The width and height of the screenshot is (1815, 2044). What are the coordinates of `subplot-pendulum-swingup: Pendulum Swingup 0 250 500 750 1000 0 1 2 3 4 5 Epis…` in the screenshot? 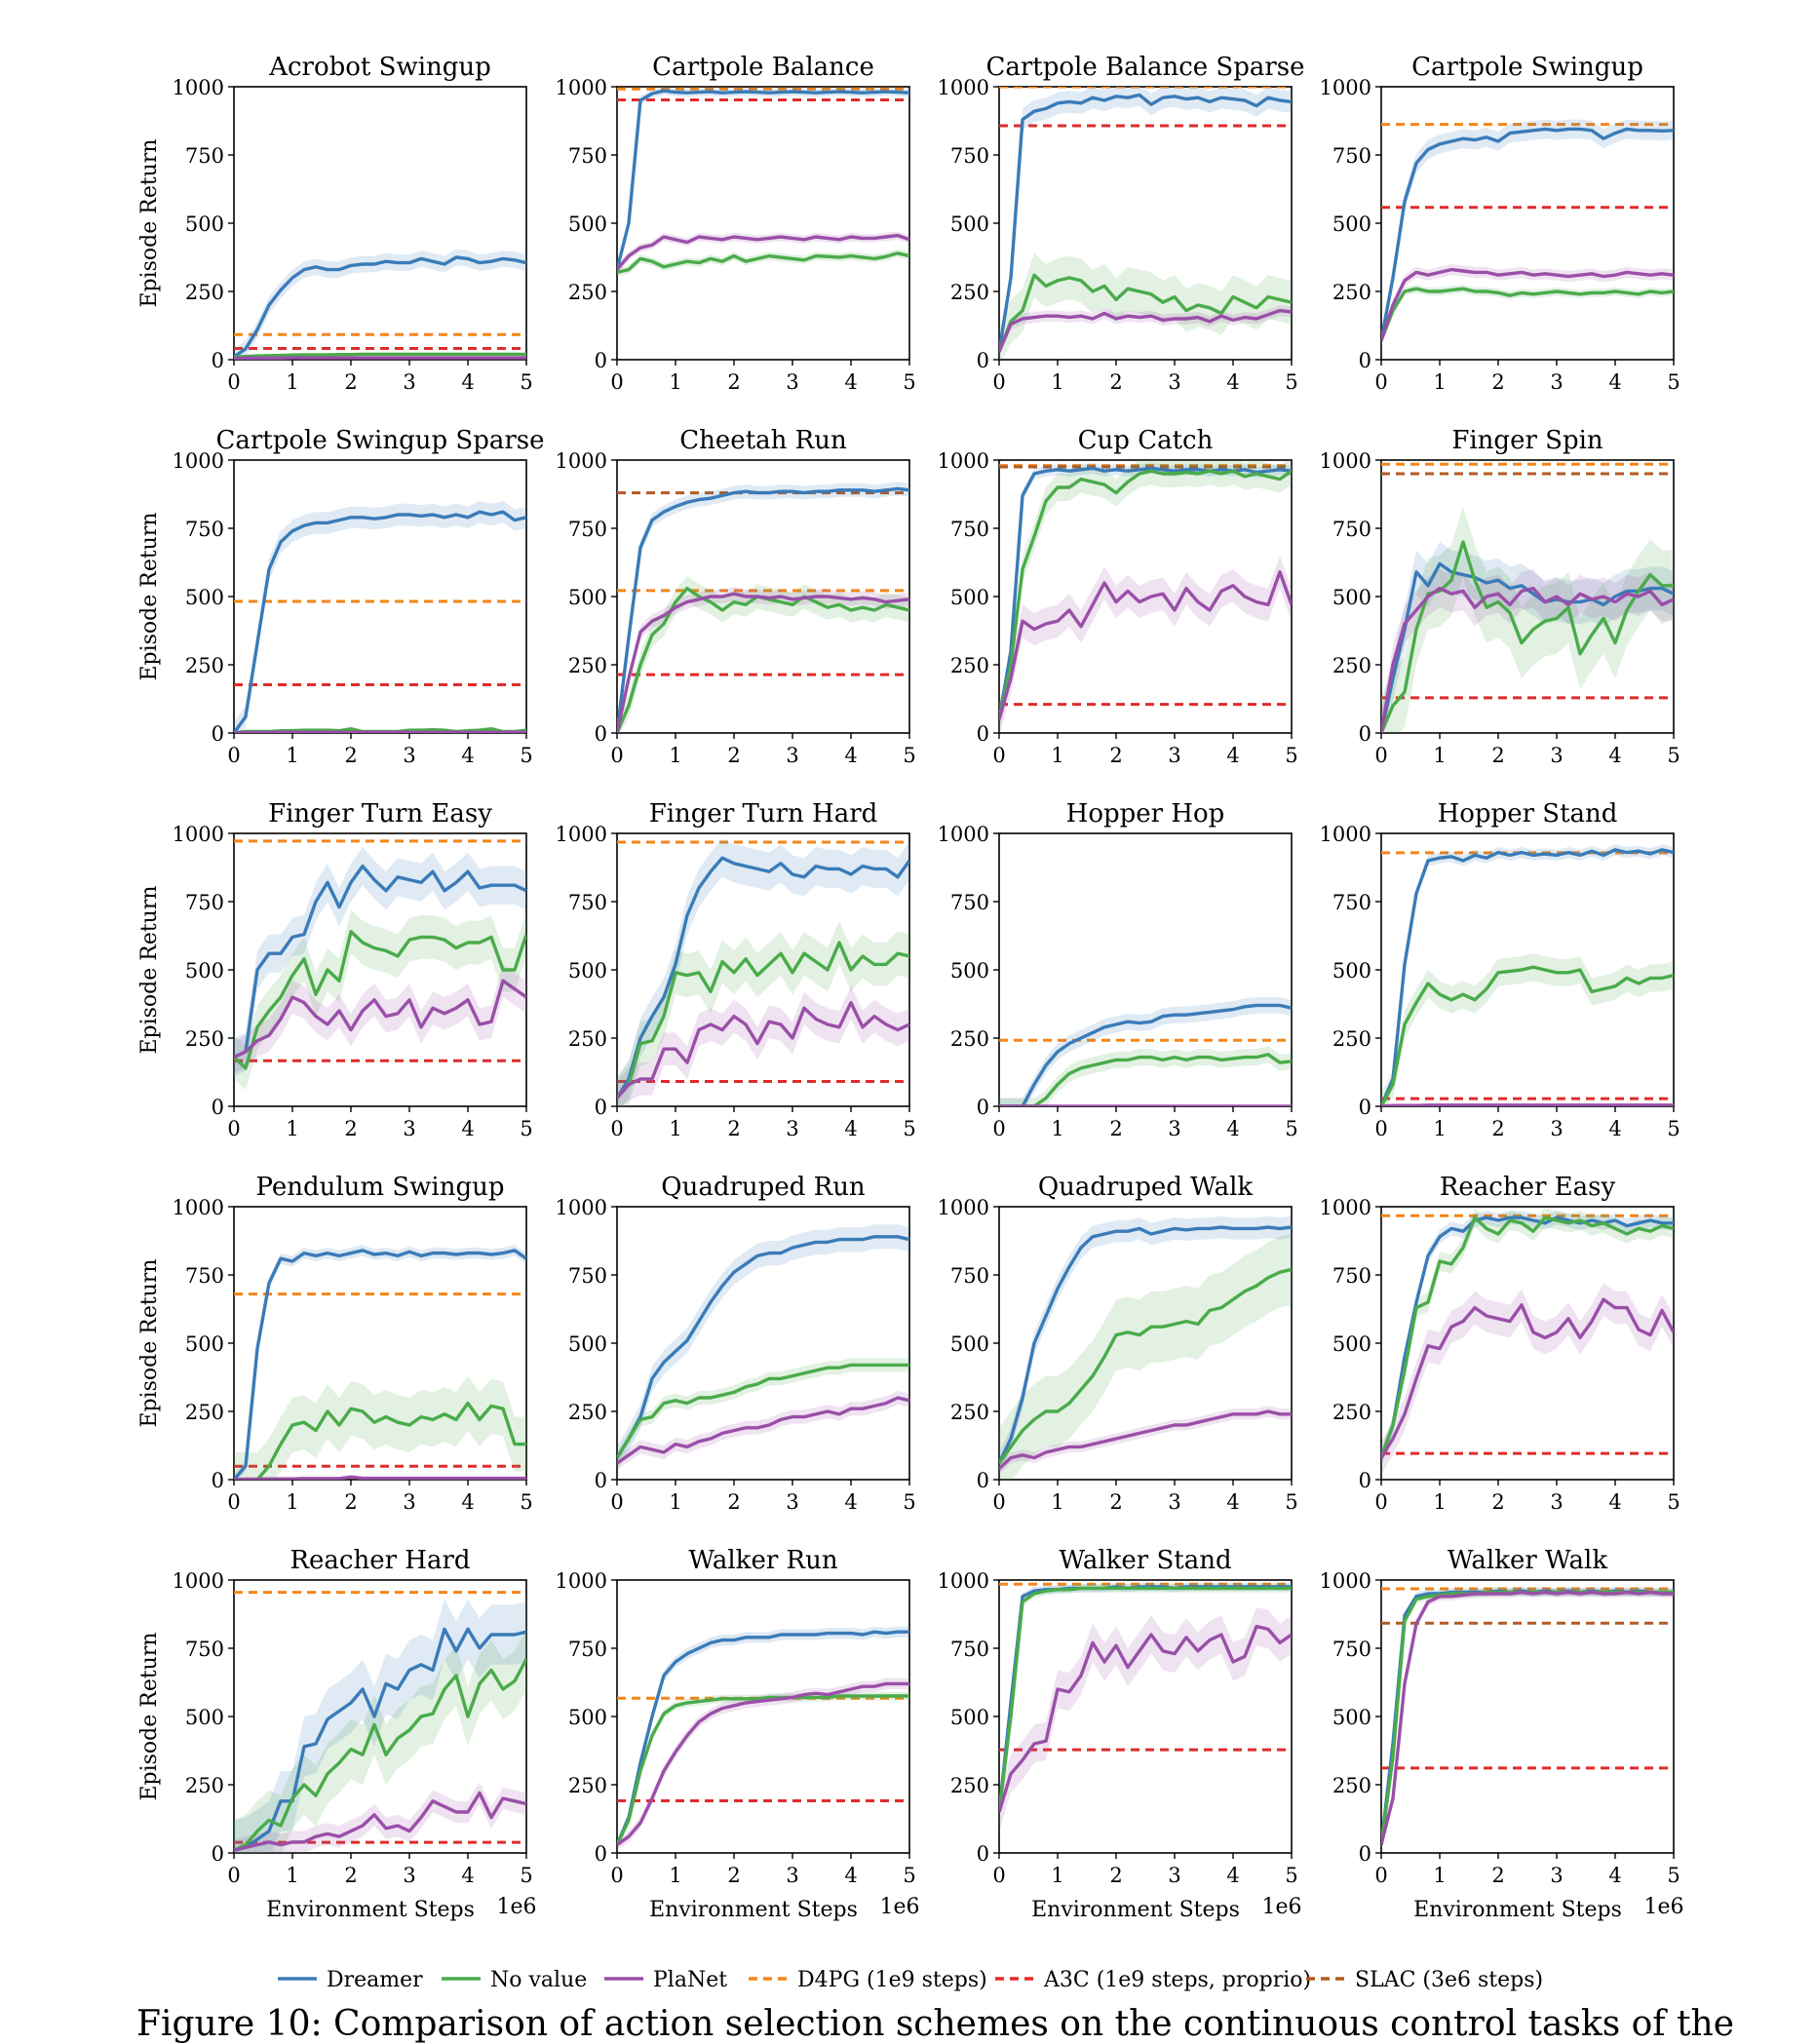 It's located at (335, 1343).